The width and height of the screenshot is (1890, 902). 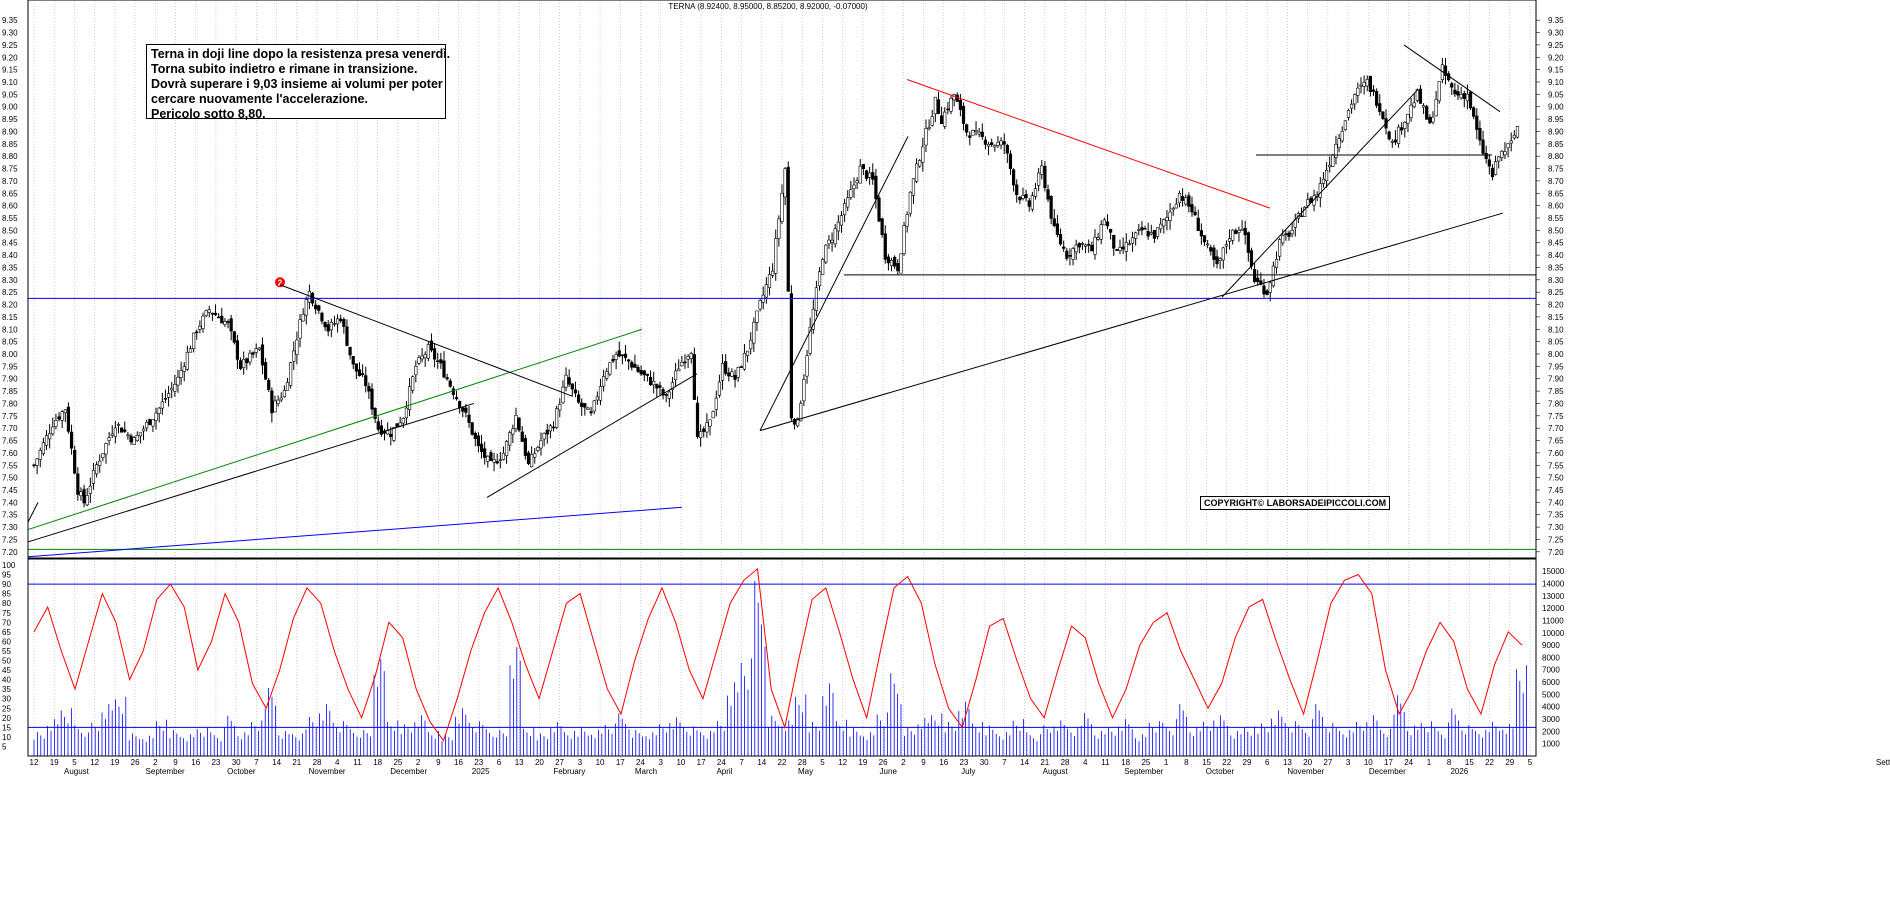 What do you see at coordinates (6, 718) in the screenshot?
I see `oscillator-tick-label: 20` at bounding box center [6, 718].